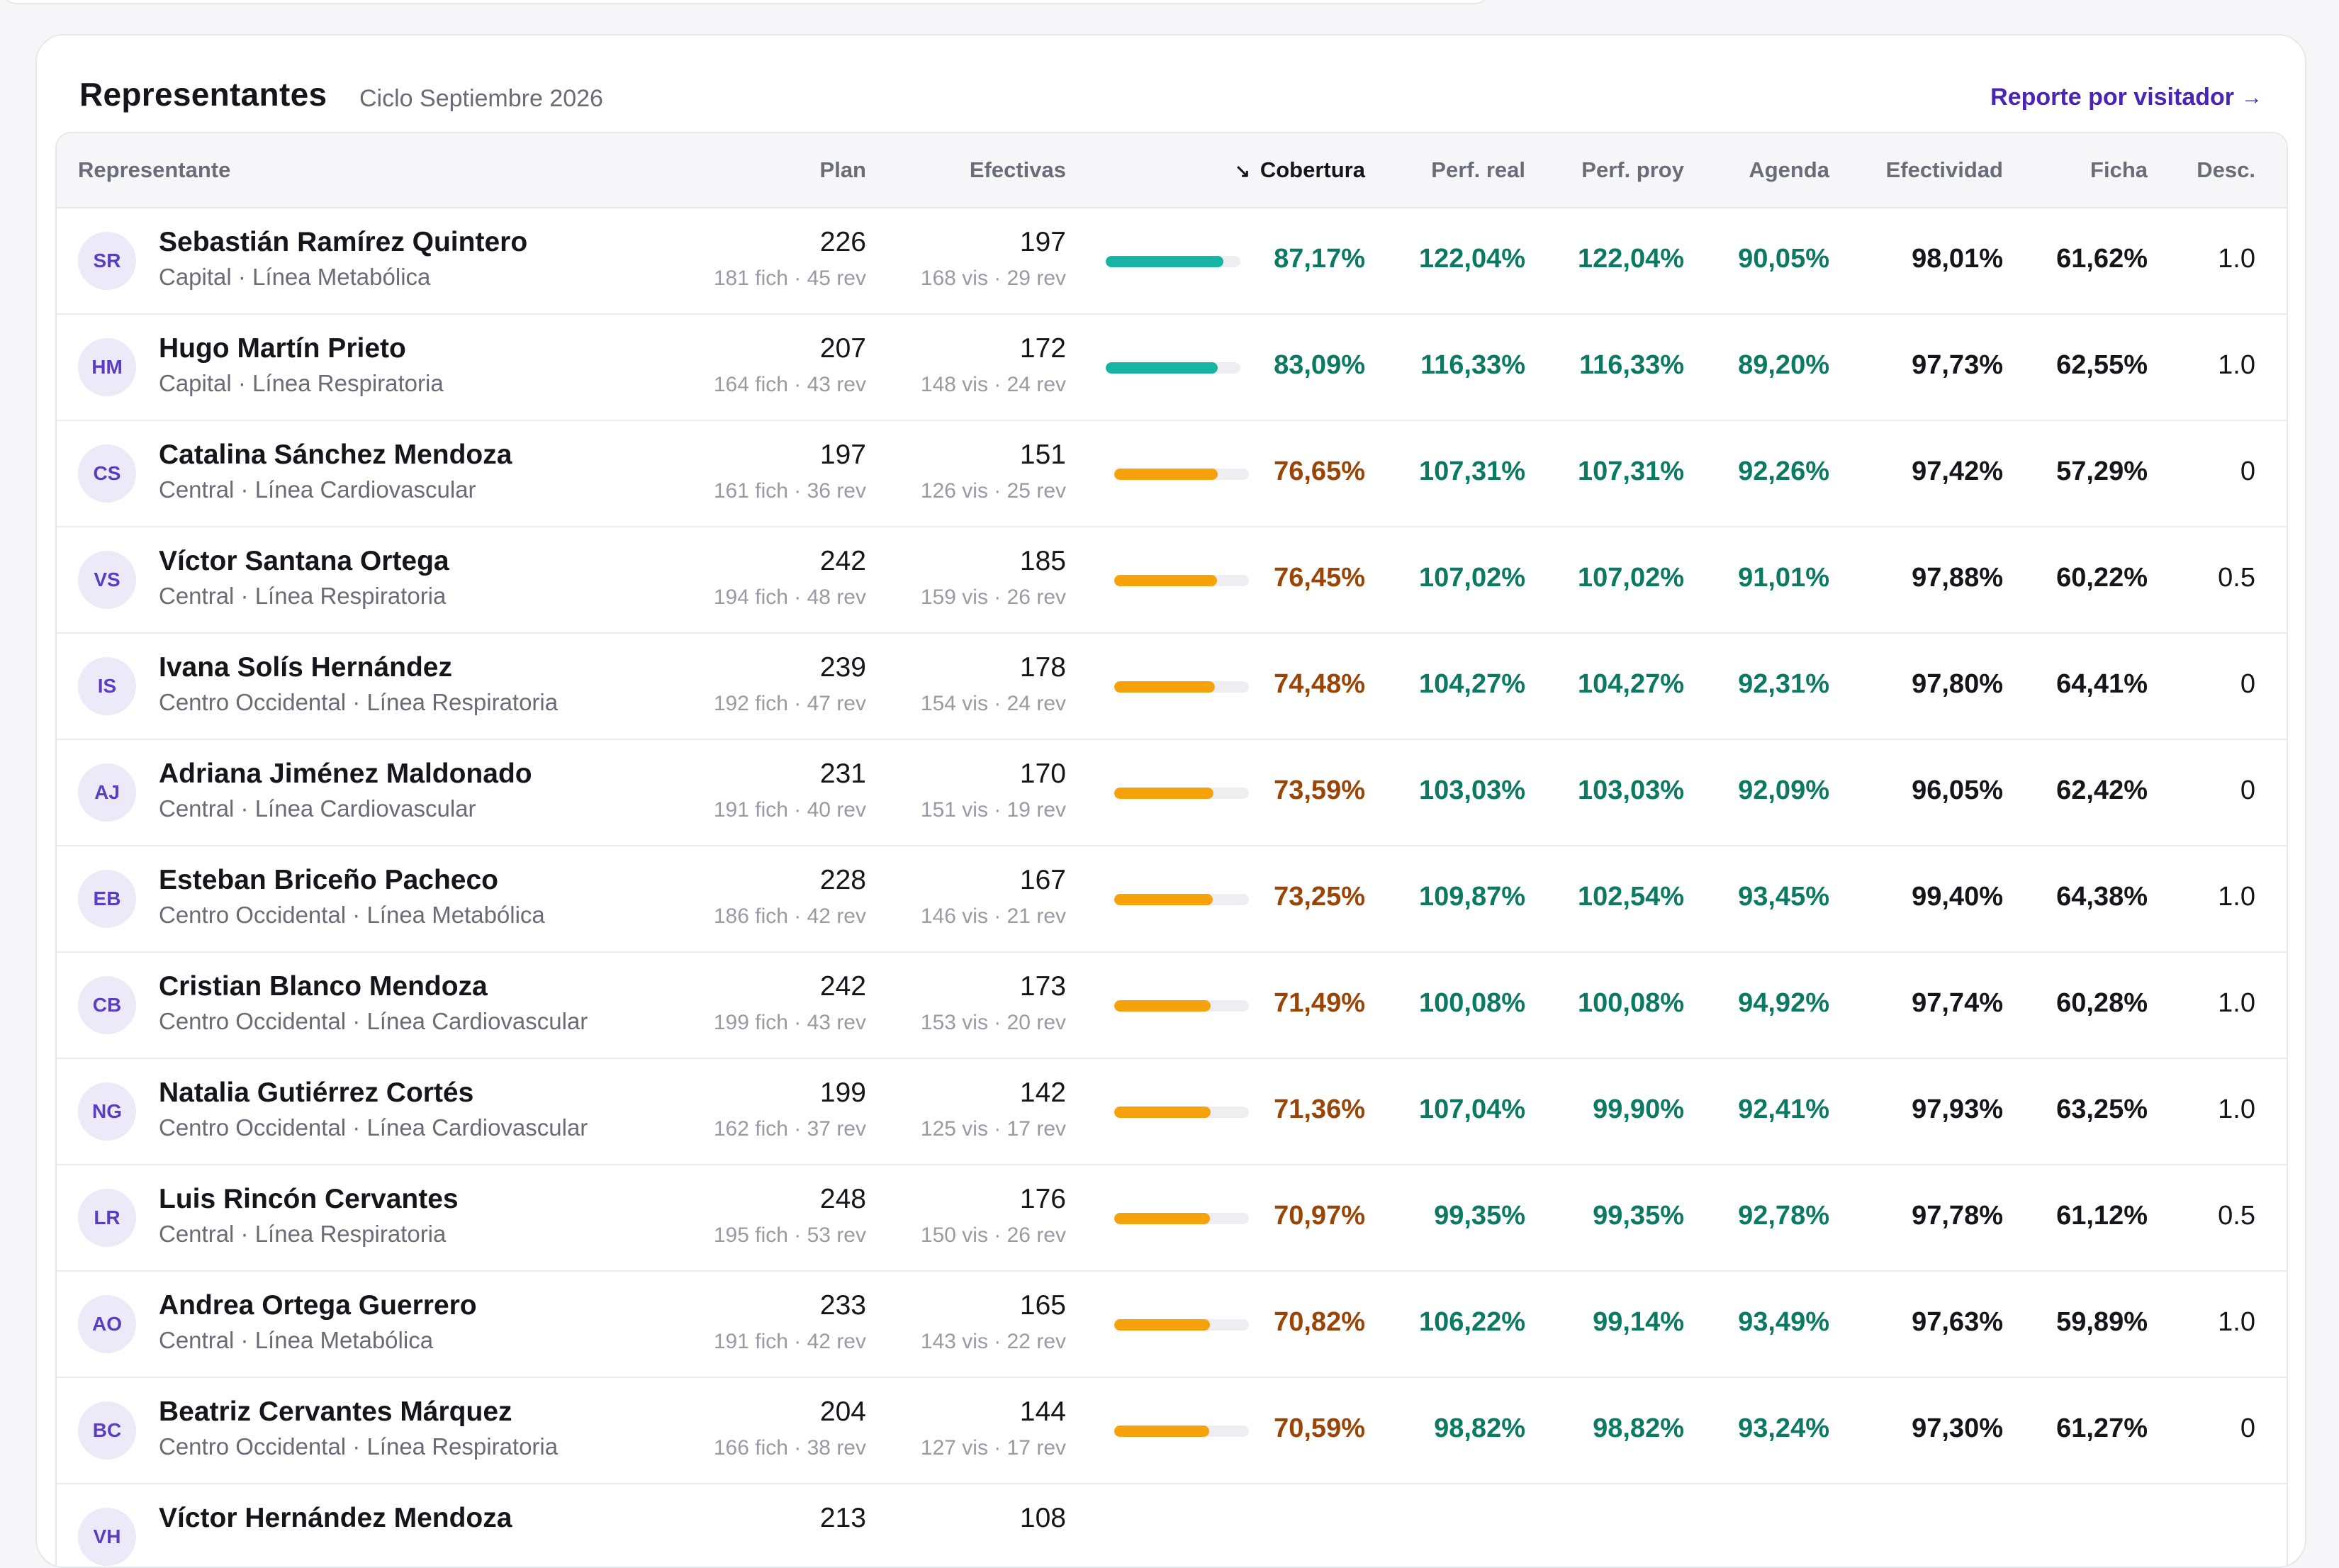 The image size is (2339, 1568). What do you see at coordinates (2102, 259) in the screenshot?
I see `ficha-value: 61,62%` at bounding box center [2102, 259].